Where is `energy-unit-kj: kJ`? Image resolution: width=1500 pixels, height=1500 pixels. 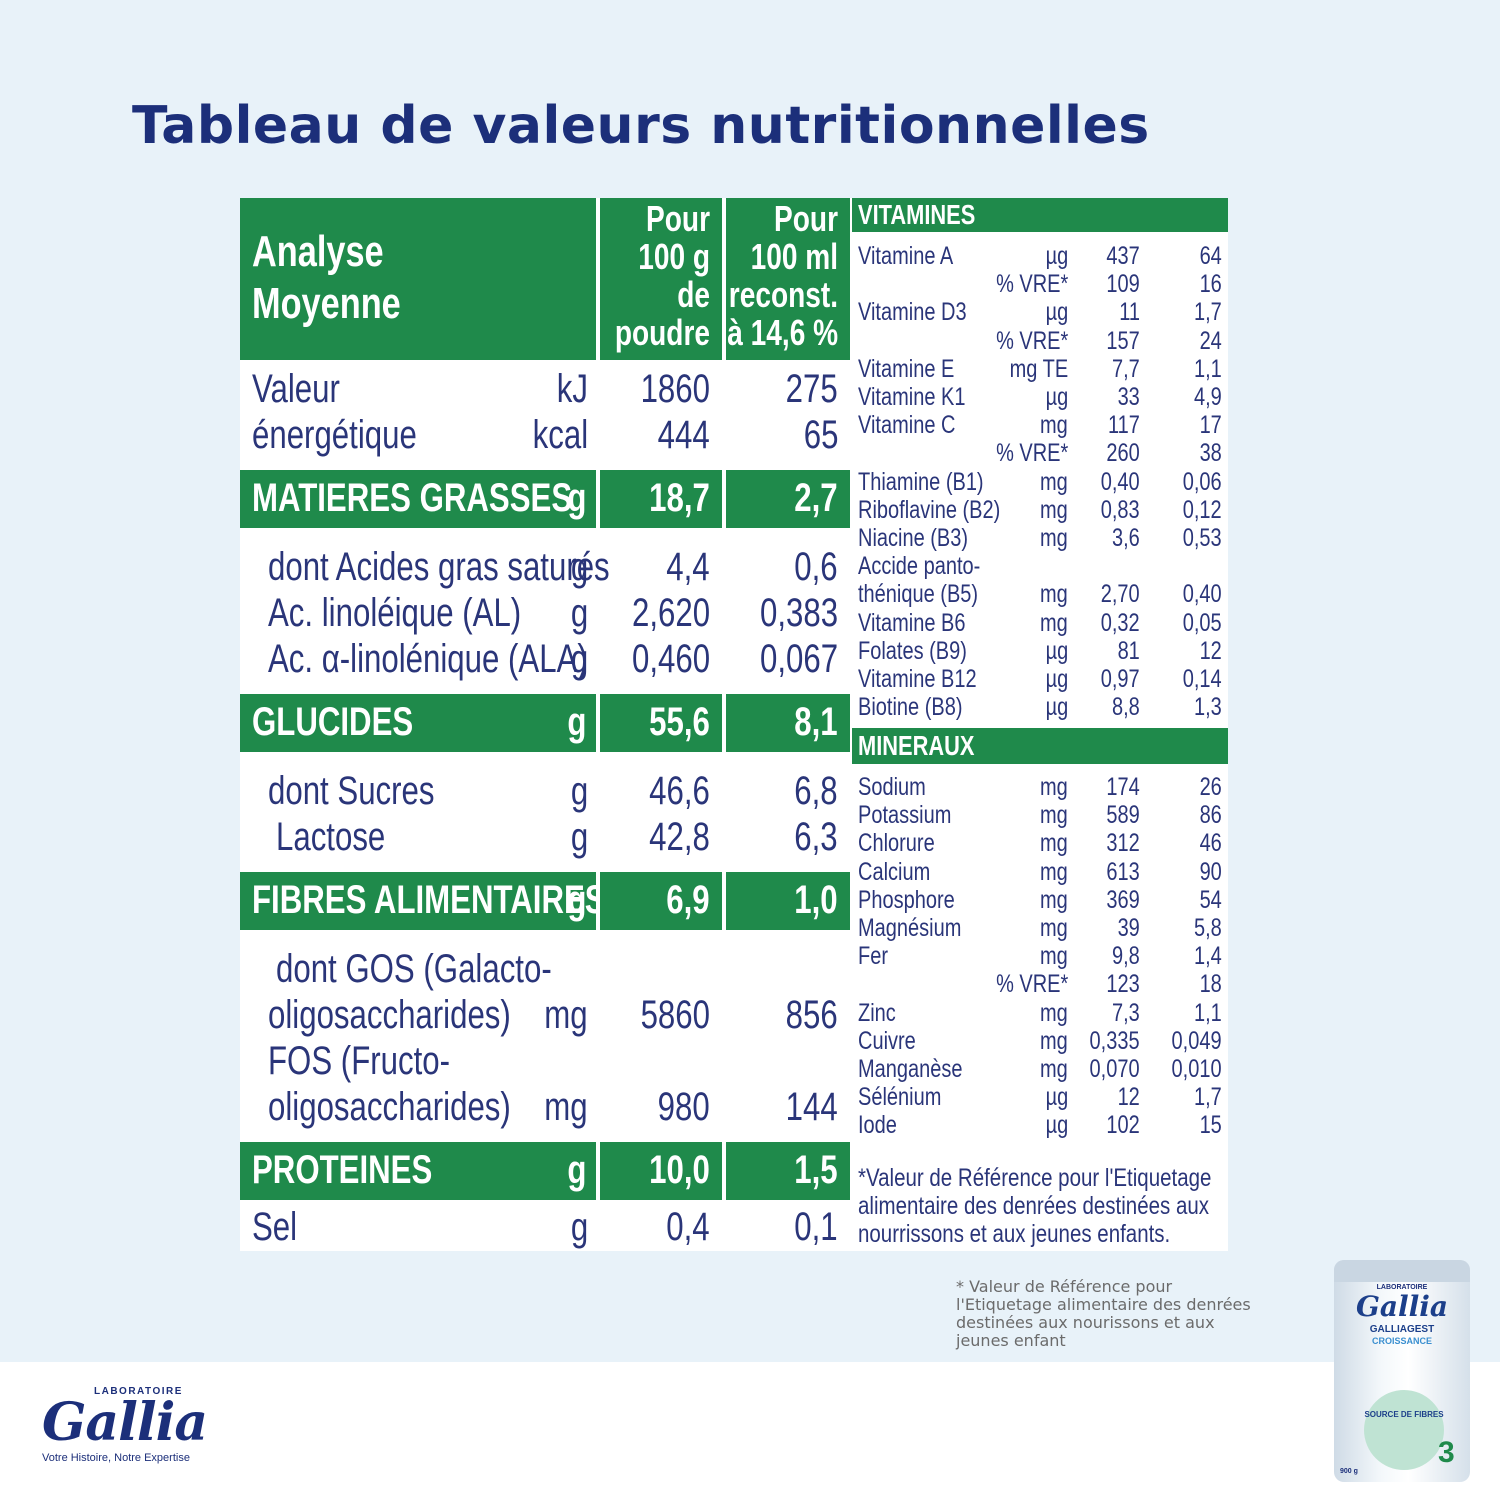 energy-unit-kj: kJ is located at coordinates (572, 389).